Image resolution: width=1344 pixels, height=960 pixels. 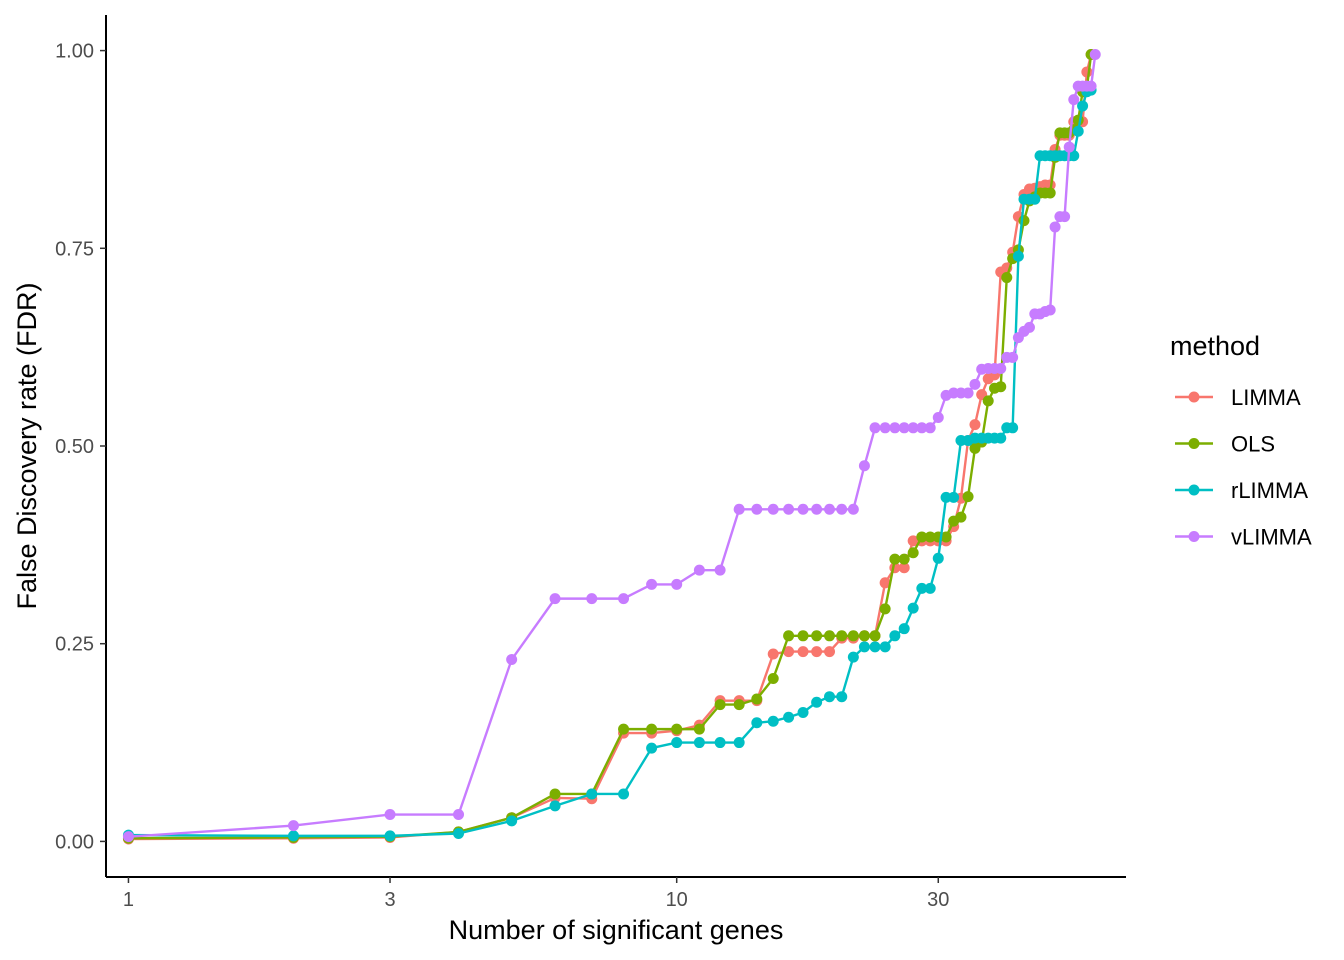 I want to click on legend-label: LIMMA, so click(x=1266, y=397).